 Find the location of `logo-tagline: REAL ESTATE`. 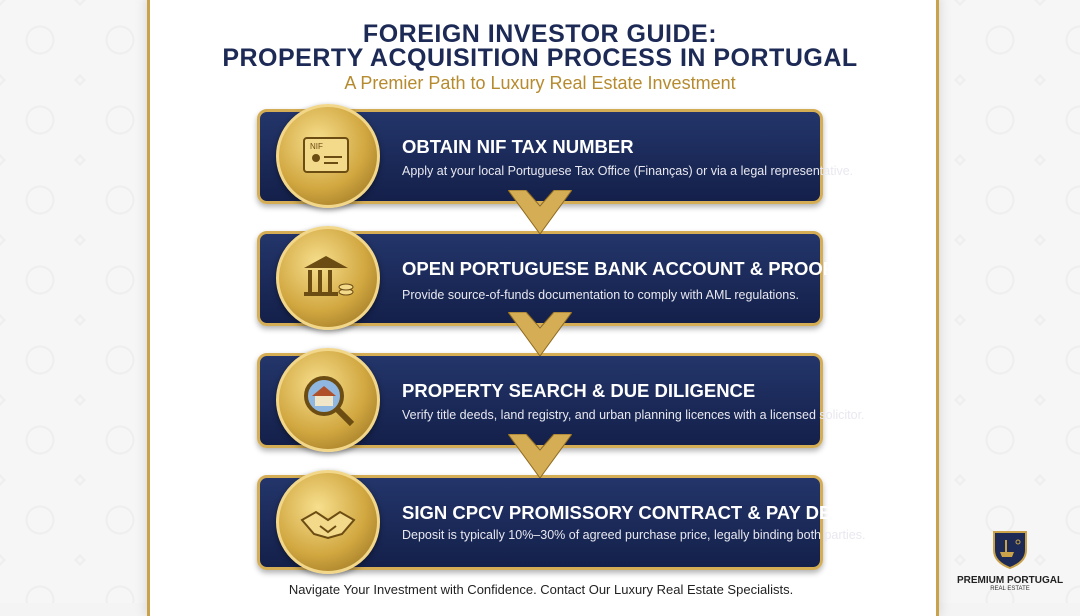

logo-tagline: REAL ESTATE is located at coordinates (1010, 589).